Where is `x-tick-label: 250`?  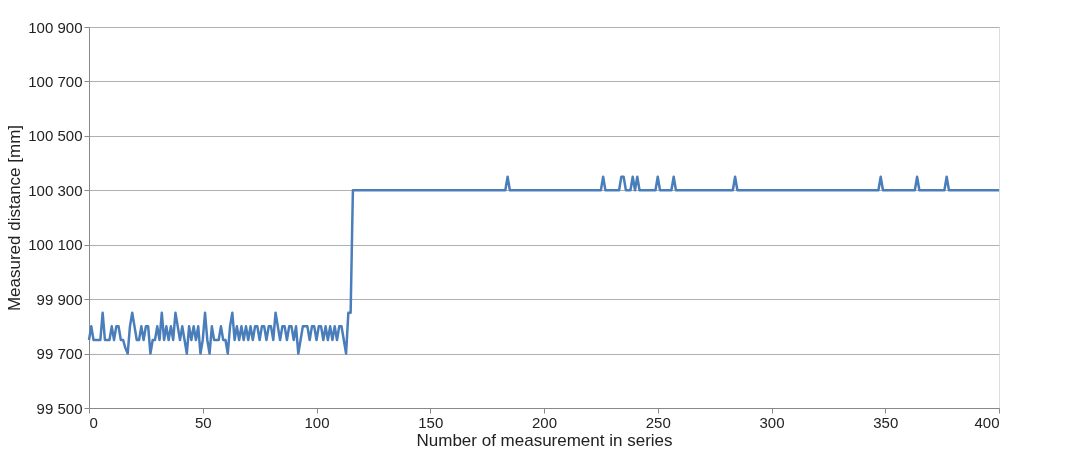 x-tick-label: 250 is located at coordinates (658, 422).